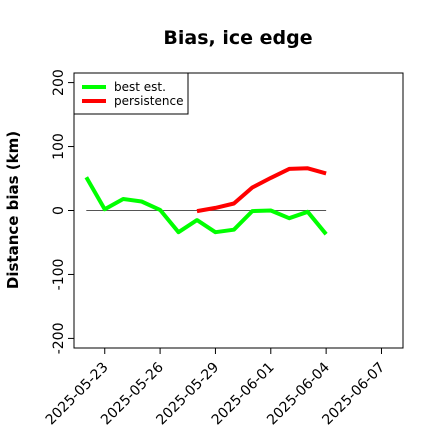  What do you see at coordinates (59, 146) in the screenshot?
I see `y-tick-label: 100` at bounding box center [59, 146].